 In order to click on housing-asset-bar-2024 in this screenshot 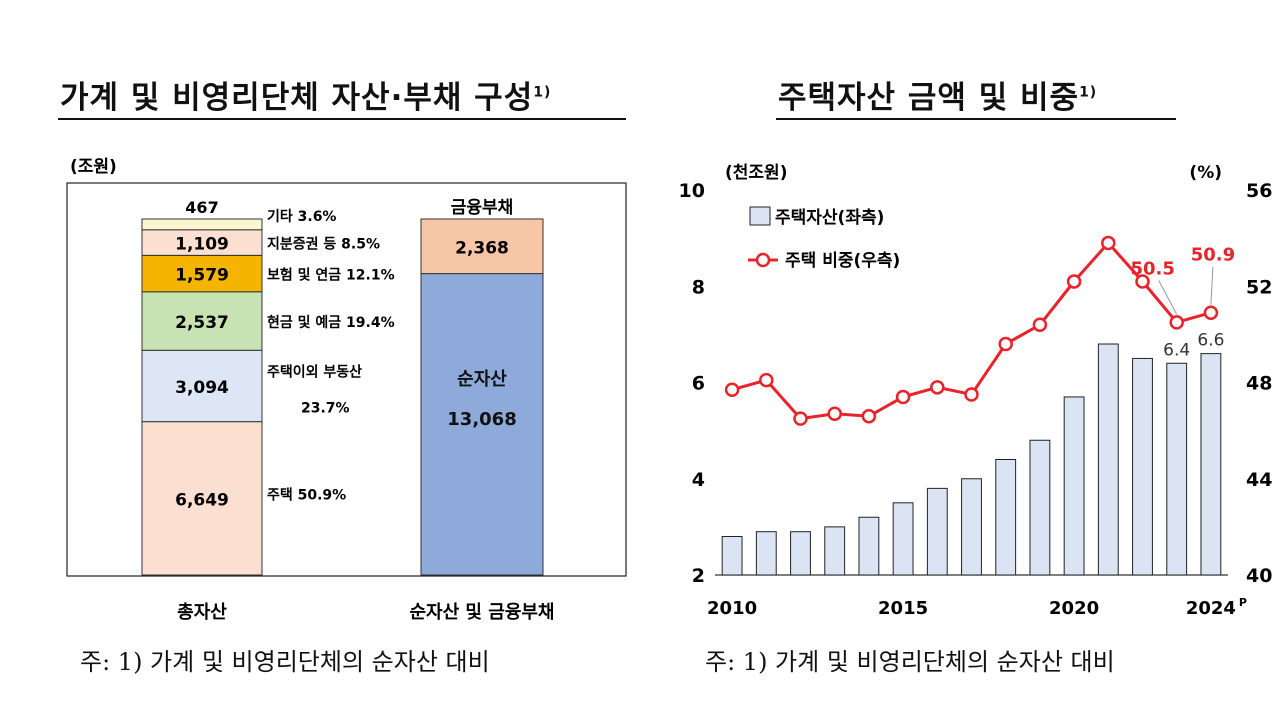, I will do `click(1211, 464)`.